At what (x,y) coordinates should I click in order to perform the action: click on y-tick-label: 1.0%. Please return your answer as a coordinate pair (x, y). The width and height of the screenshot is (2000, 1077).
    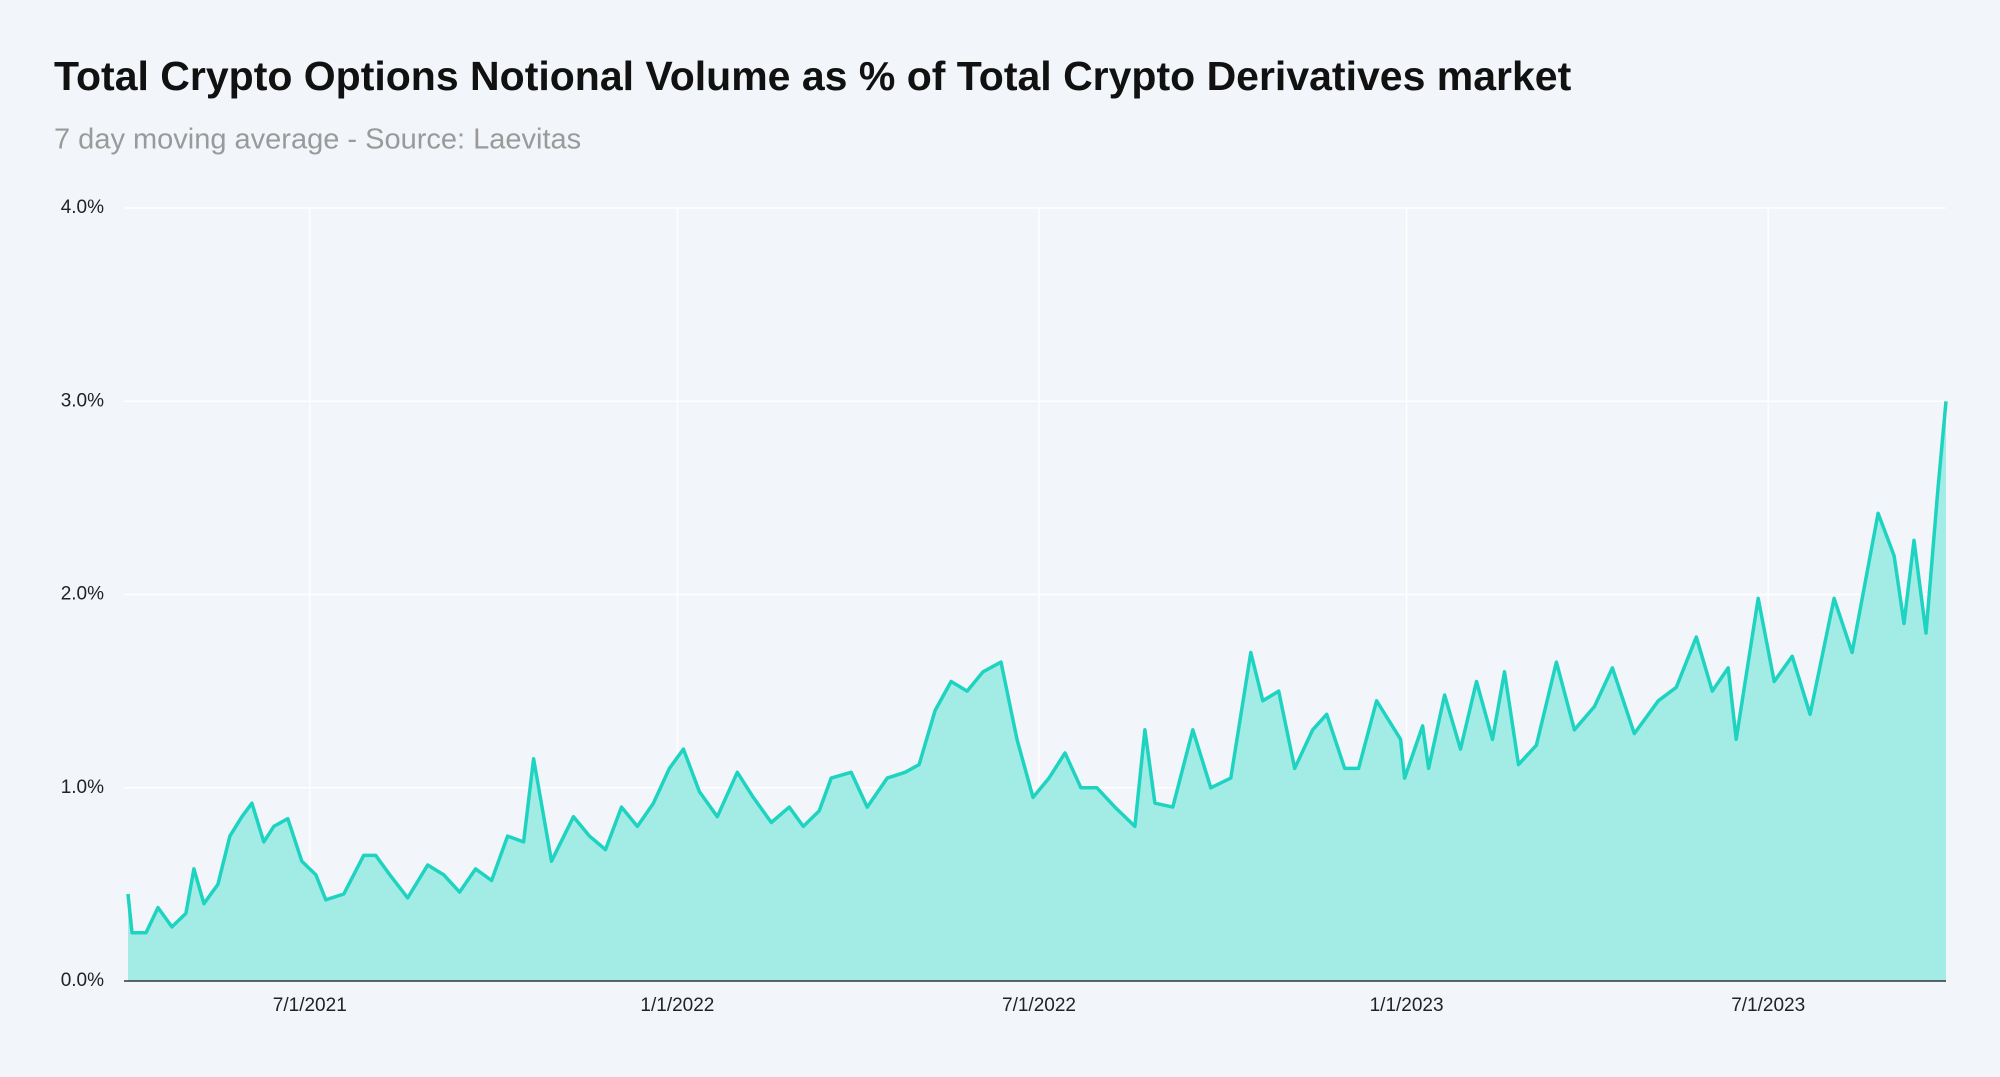
    Looking at the image, I should click on (82, 787).